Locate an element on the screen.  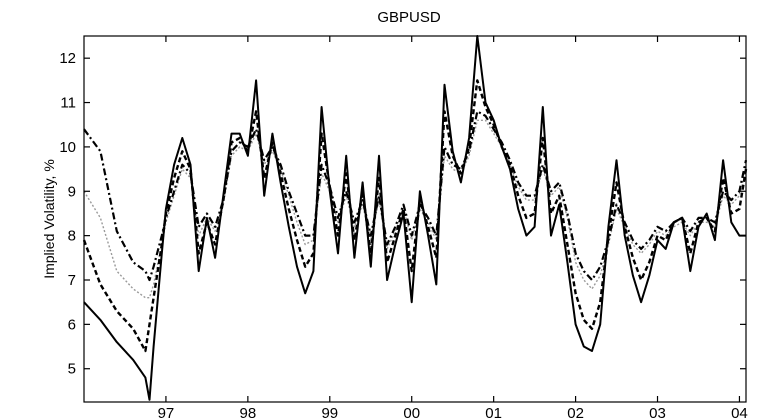
chart-title: GBPUSD is located at coordinates (409, 17).